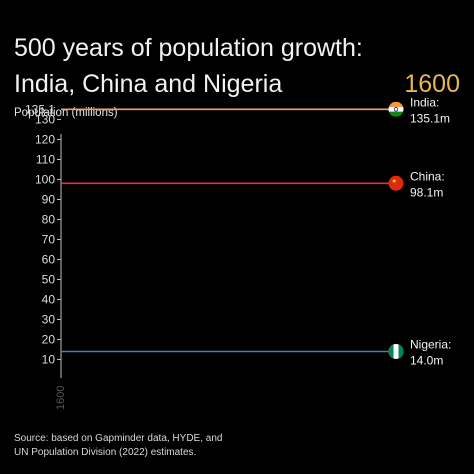 The width and height of the screenshot is (474, 474). I want to click on year-indicator: 1600, so click(432, 84).